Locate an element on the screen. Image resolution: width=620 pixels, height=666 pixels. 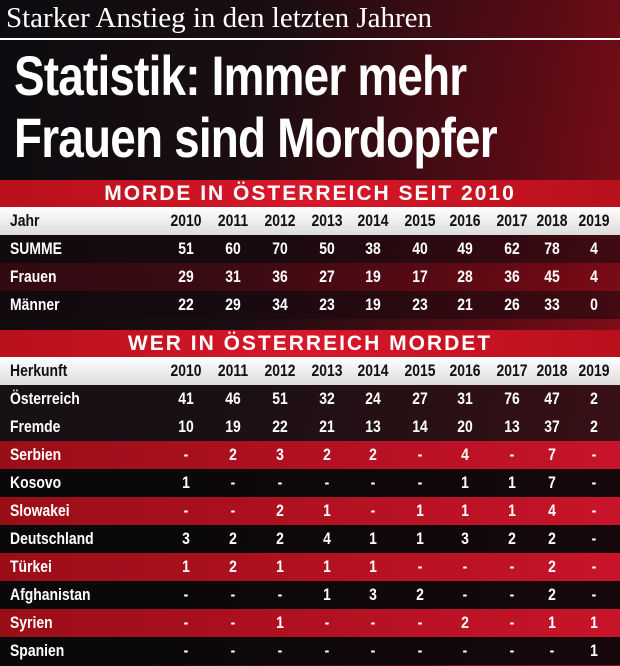
cell-value: 50 is located at coordinates (327, 248).